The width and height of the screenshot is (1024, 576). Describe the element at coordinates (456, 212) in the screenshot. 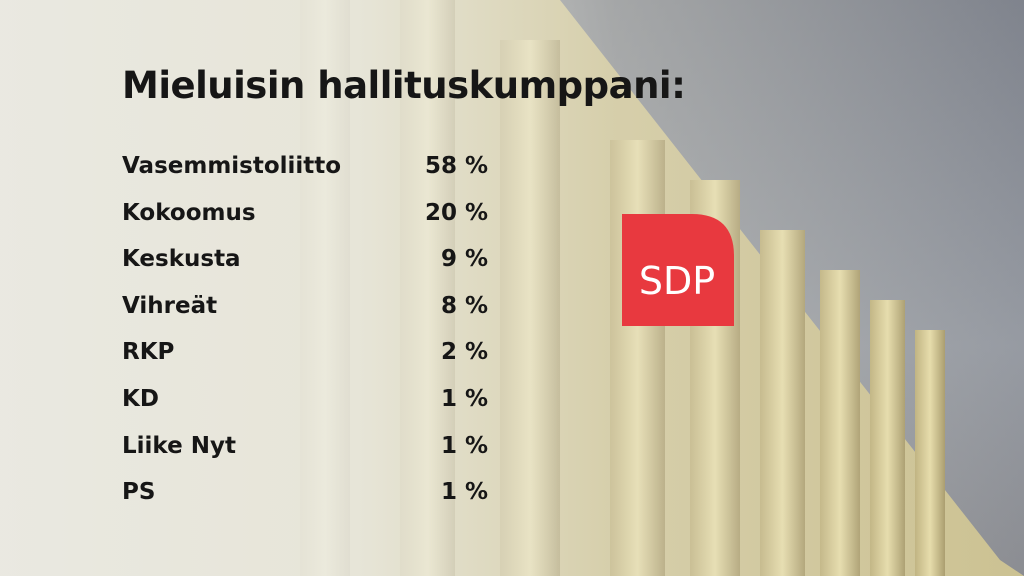

I see `party-share: 20 %` at that location.